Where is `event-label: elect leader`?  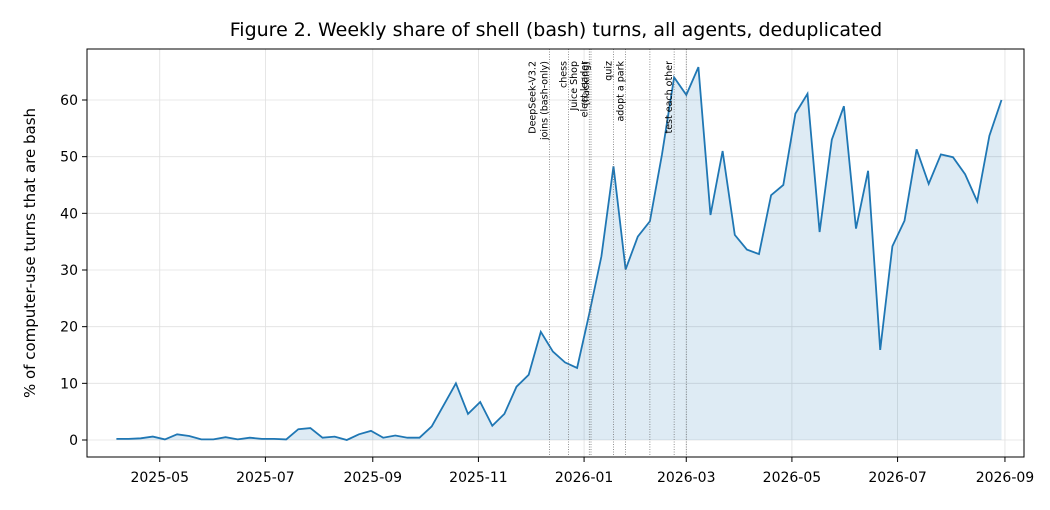
event-label: elect leader is located at coordinates (584, 89).